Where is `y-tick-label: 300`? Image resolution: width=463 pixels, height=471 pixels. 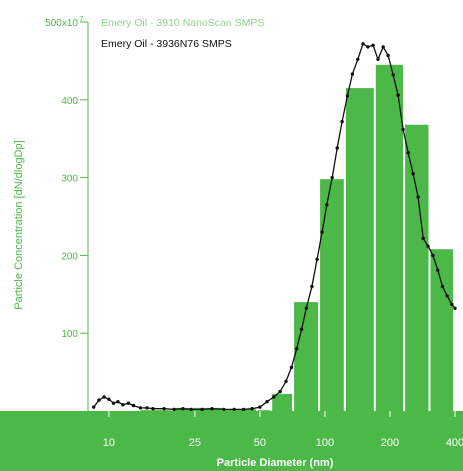
y-tick-label: 300 is located at coordinates (69, 179).